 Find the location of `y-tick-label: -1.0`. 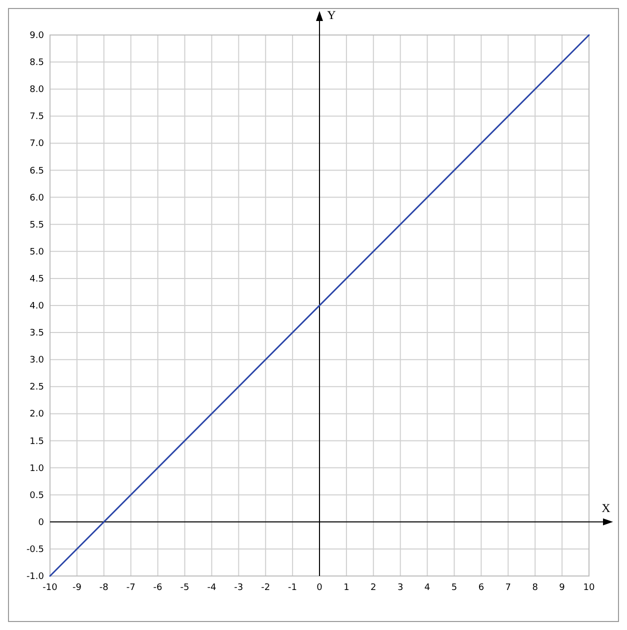

y-tick-label: -1.0 is located at coordinates (35, 577).